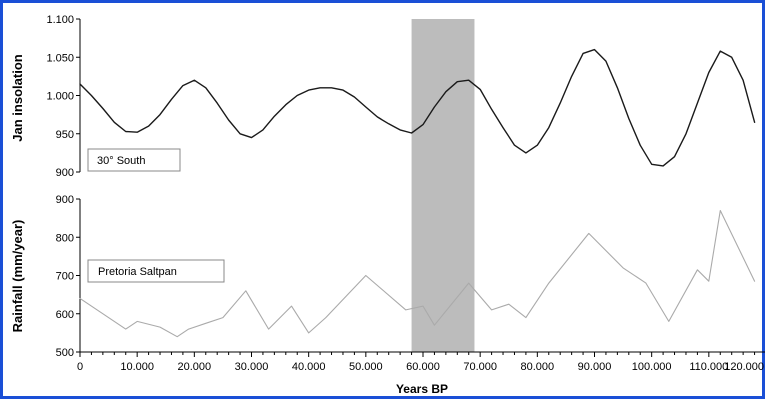  I want to click on y-tick-label: 600, so click(65, 315).